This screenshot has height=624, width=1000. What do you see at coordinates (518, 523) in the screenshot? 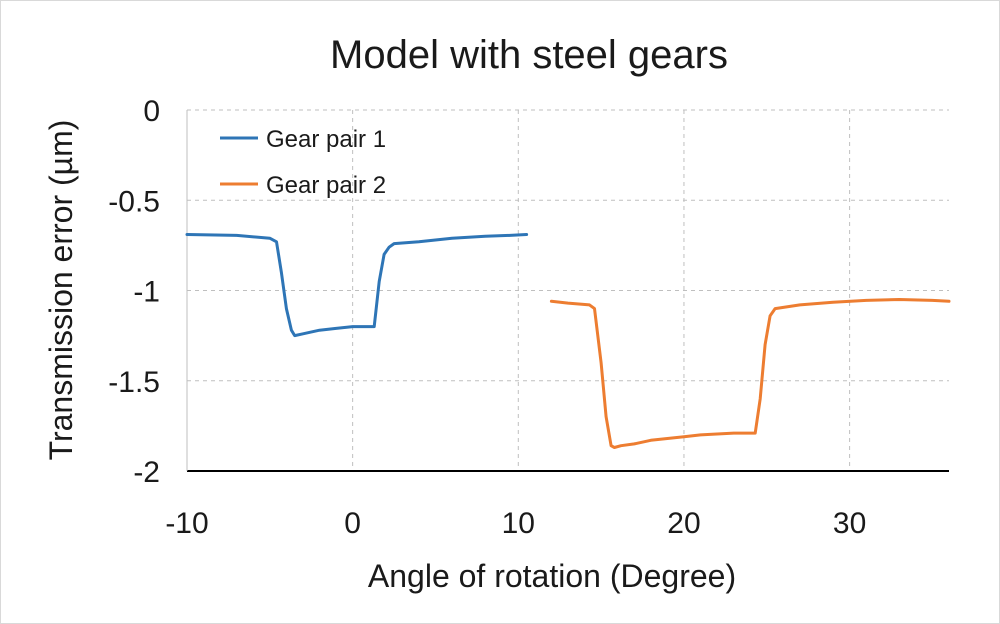
I see `x-tick-label: 10` at bounding box center [518, 523].